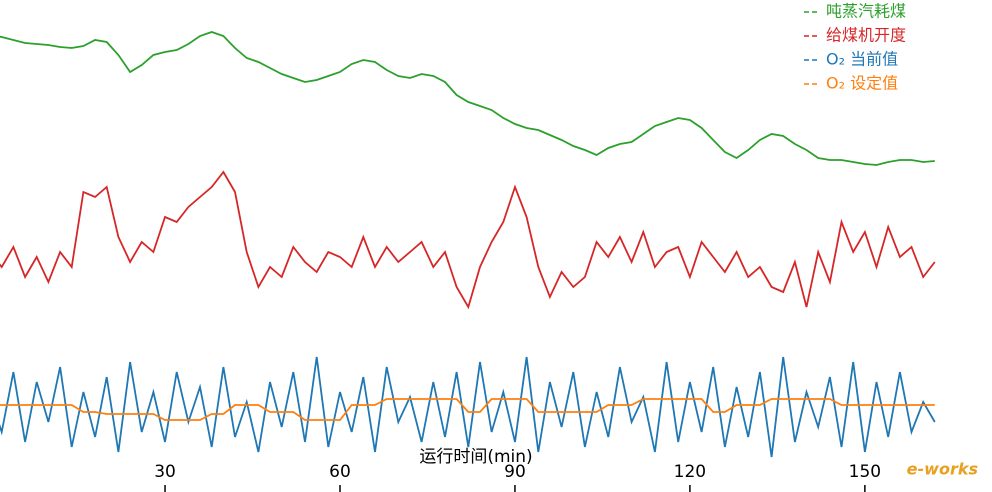 The height and width of the screenshot is (492, 992). Describe the element at coordinates (467, 409) in the screenshot. I see `series-line` at that location.